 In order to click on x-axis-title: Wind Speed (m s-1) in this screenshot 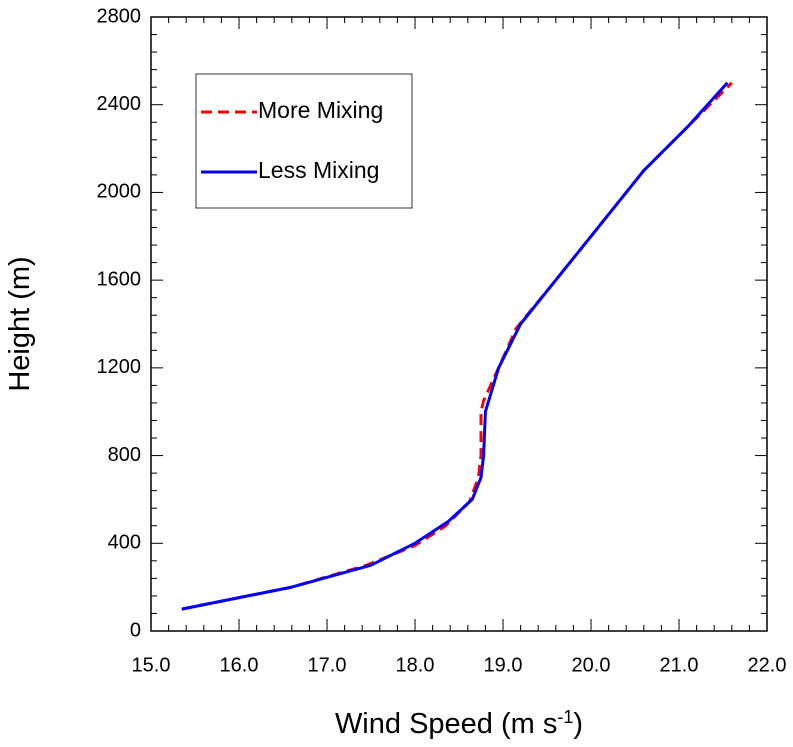, I will do `click(459, 723)`.